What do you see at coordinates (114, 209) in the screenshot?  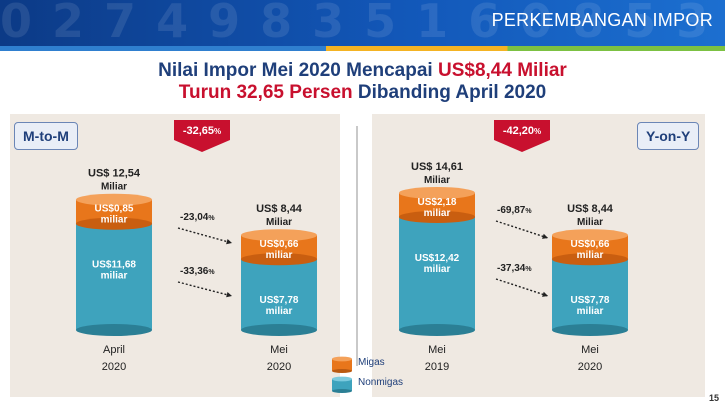 I see `bar-1-migas-label: US$0,85` at bounding box center [114, 209].